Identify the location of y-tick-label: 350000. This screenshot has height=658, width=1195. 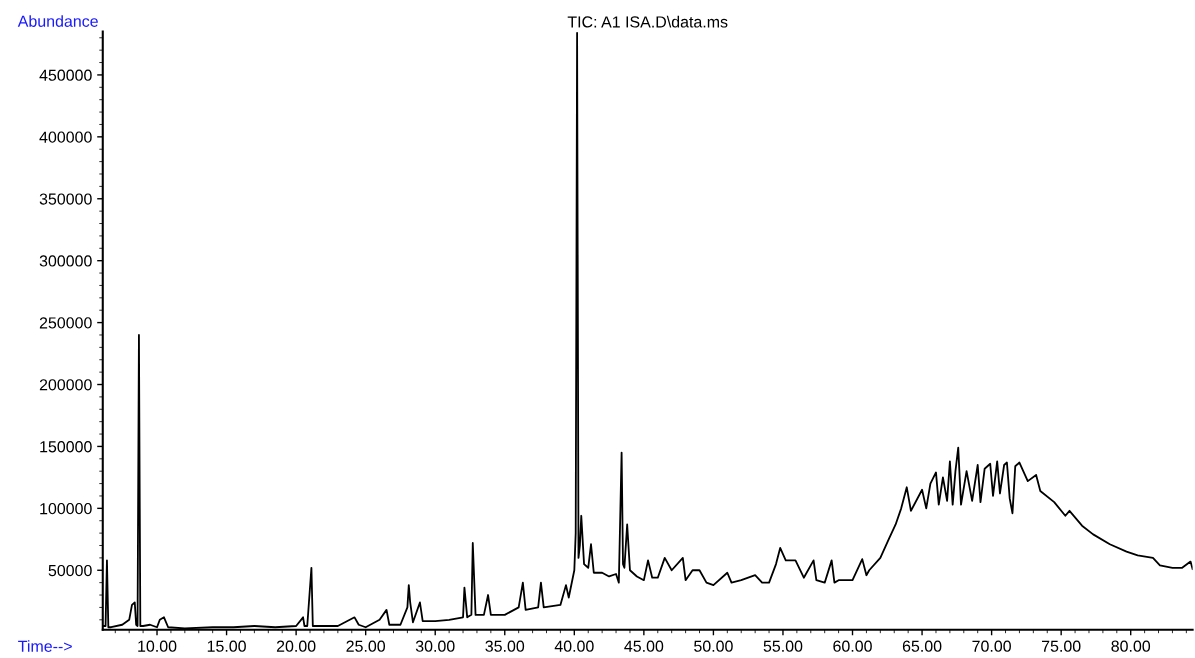
(65, 199).